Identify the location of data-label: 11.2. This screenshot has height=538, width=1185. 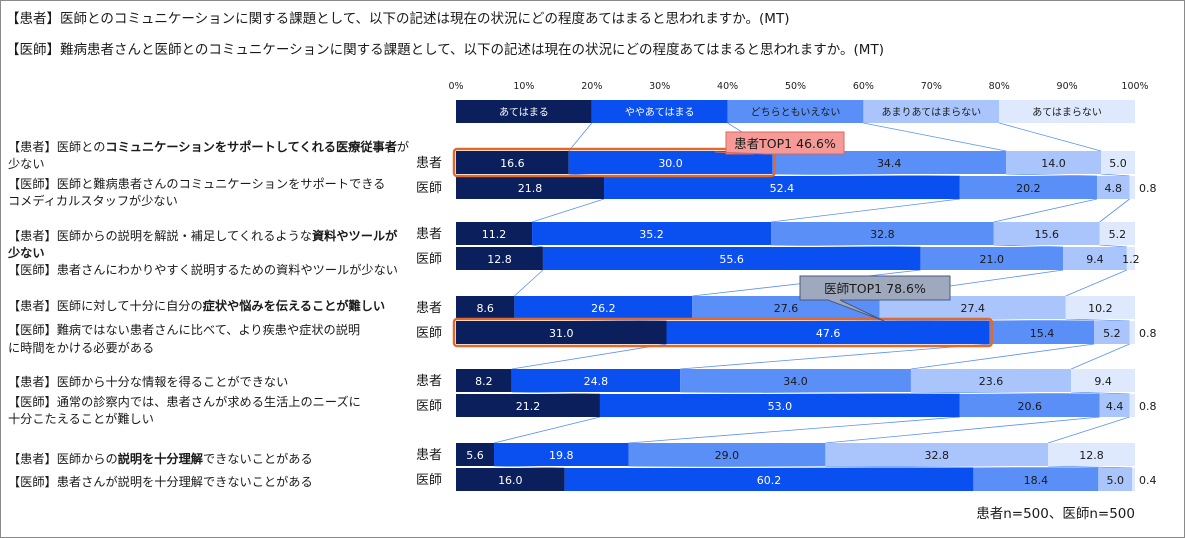
(494, 234).